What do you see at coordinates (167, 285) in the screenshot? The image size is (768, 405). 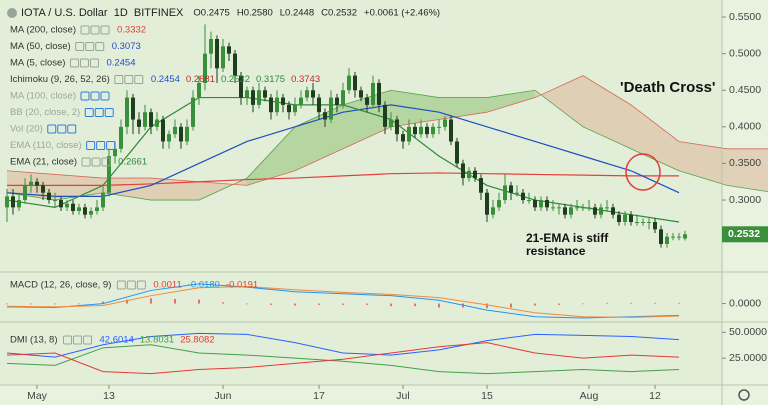 I see `indicator-value: 0.0011` at bounding box center [167, 285].